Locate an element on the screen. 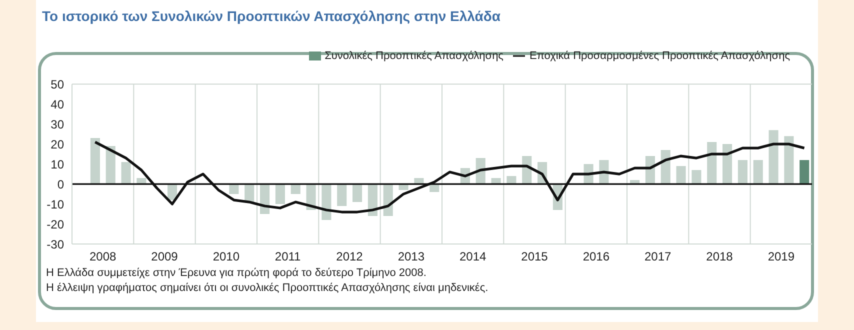  y-tick-label: 20 is located at coordinates (57, 144).